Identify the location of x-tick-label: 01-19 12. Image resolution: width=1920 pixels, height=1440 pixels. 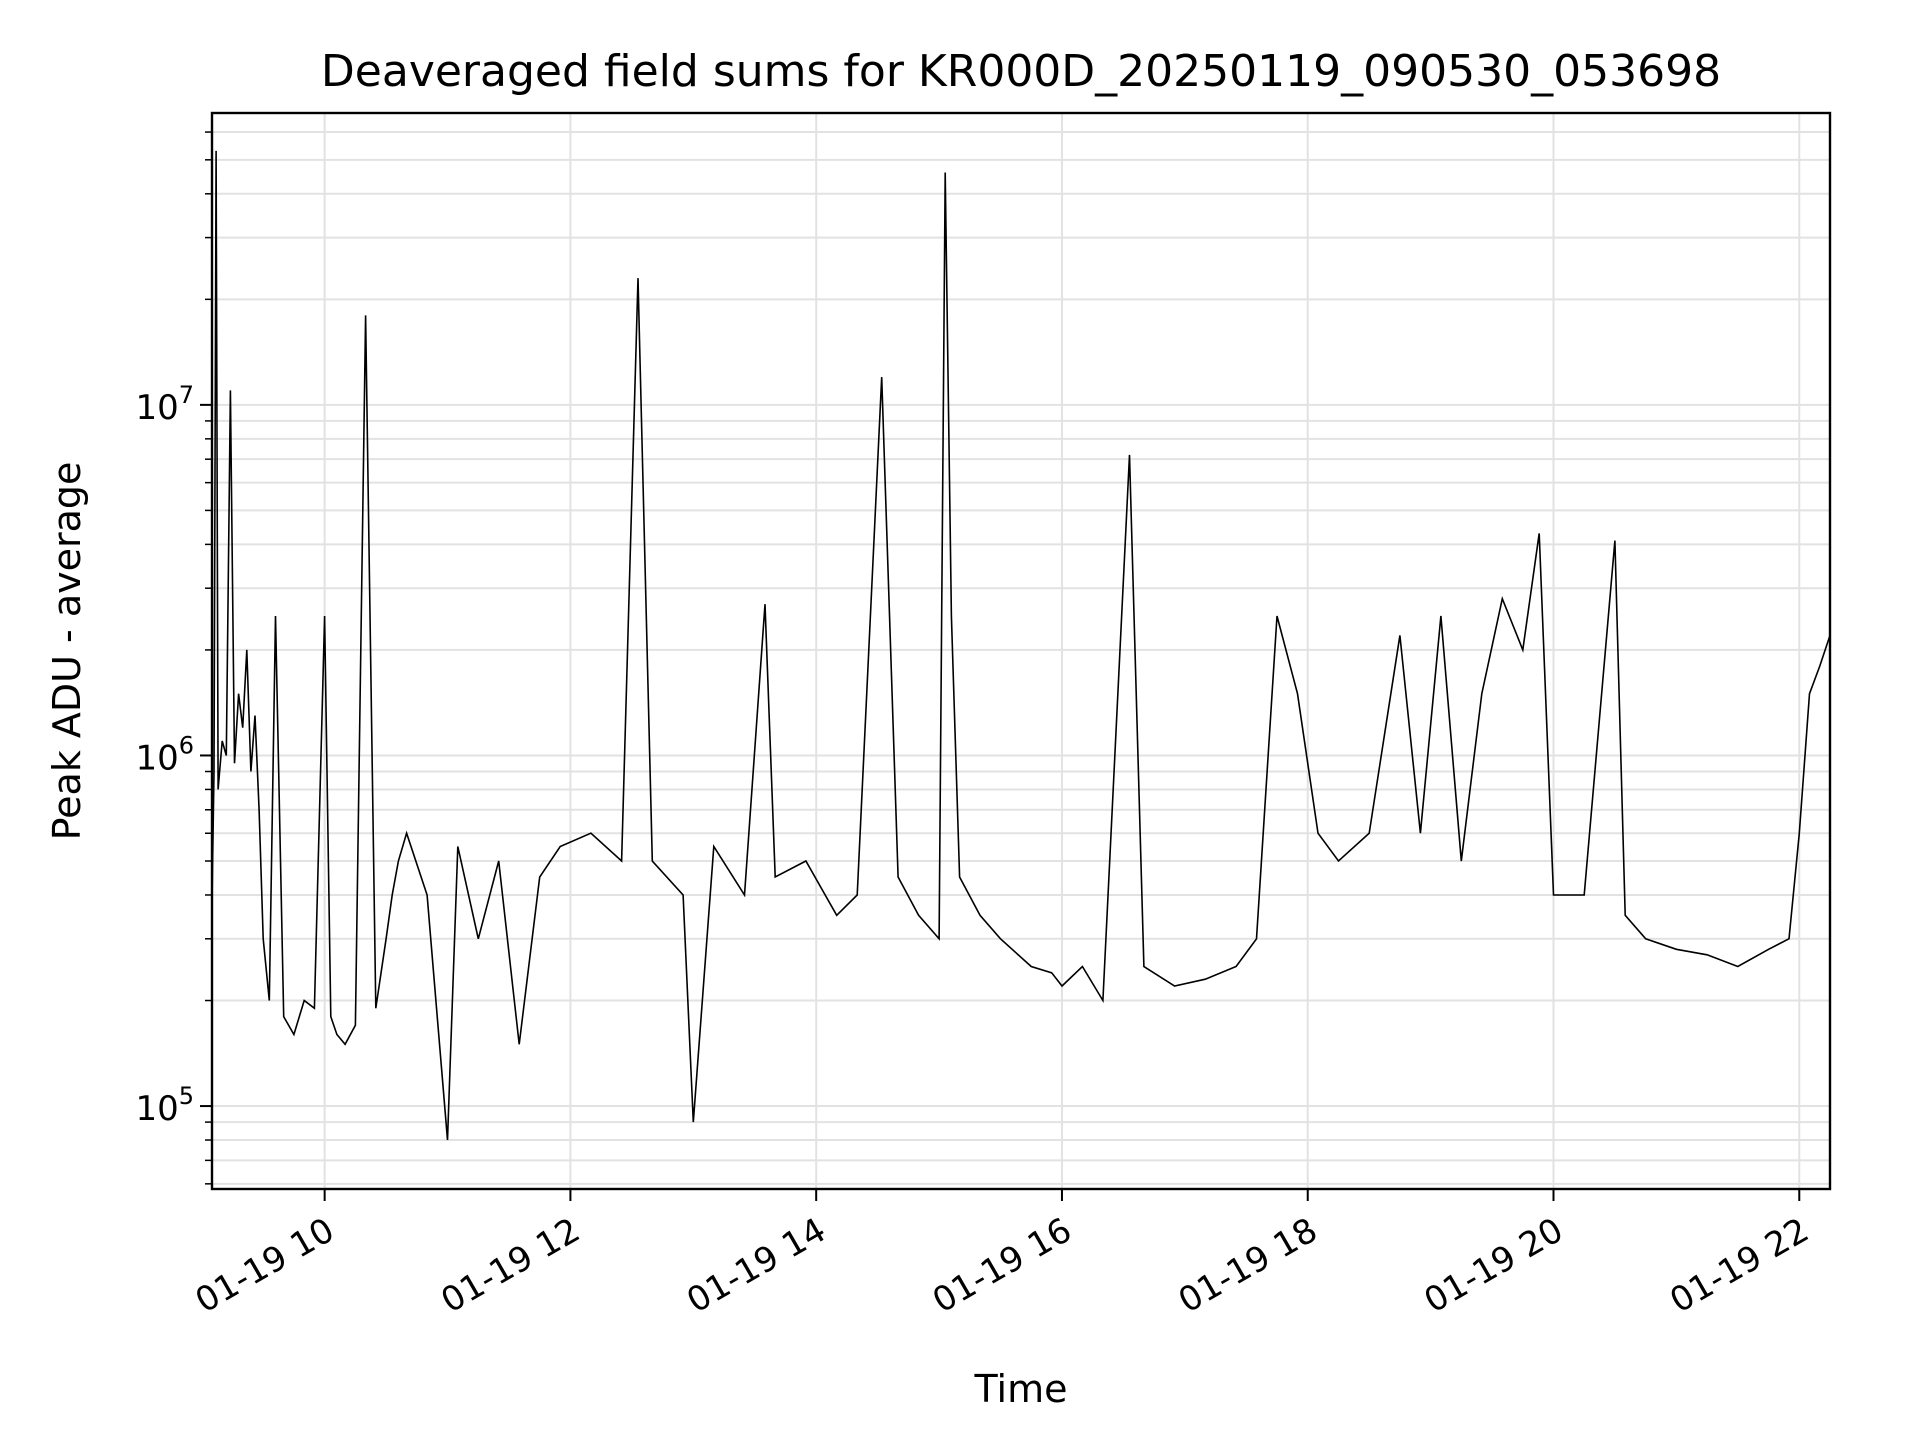
(511, 1265).